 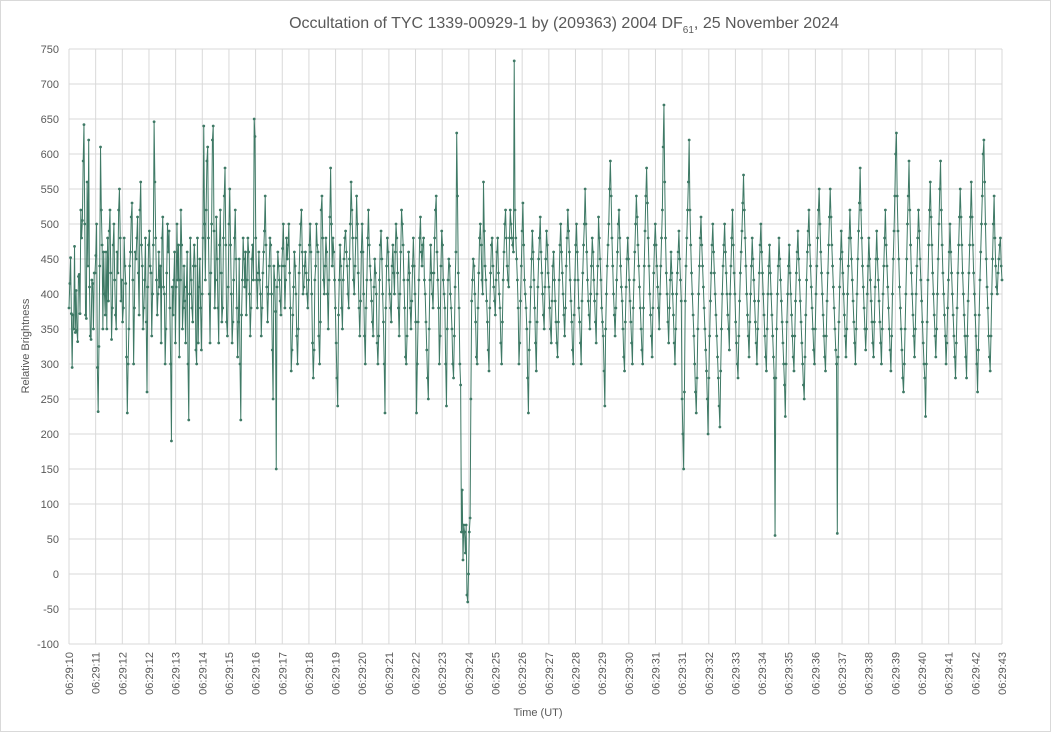 What do you see at coordinates (50, 295) in the screenshot?
I see `y-tick-label: 400` at bounding box center [50, 295].